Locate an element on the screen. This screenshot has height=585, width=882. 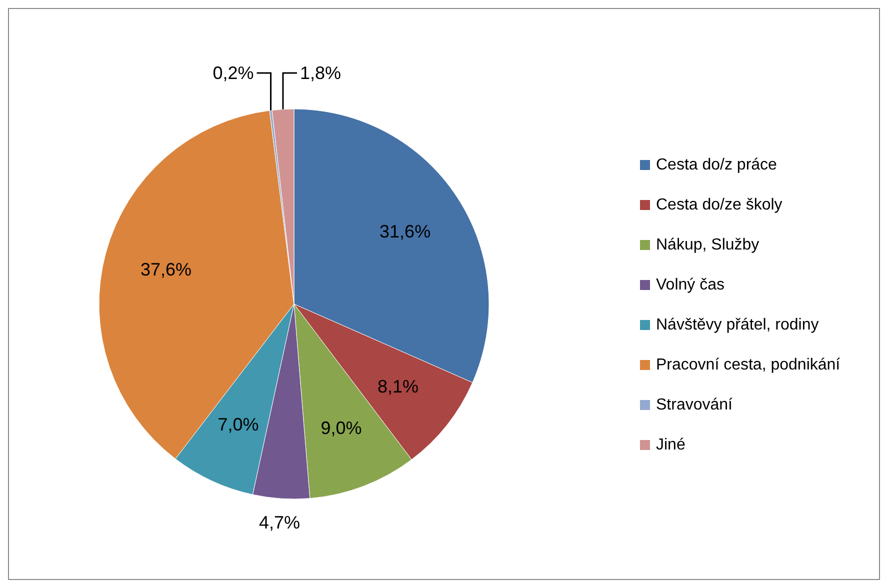
data-label: 4,7% is located at coordinates (279, 522).